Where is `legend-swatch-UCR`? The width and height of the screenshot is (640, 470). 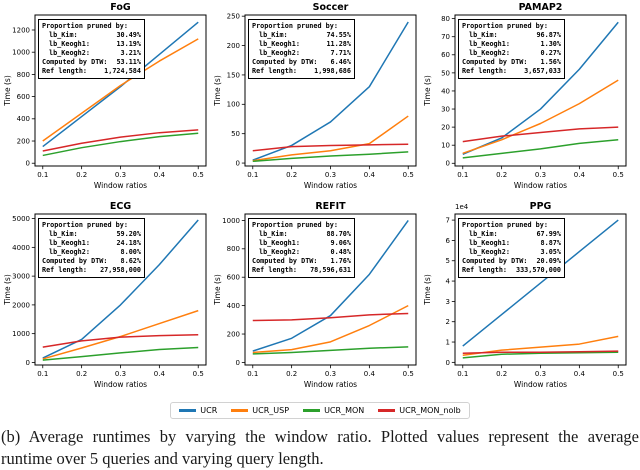
legend-swatch-UCR is located at coordinates (188, 410).